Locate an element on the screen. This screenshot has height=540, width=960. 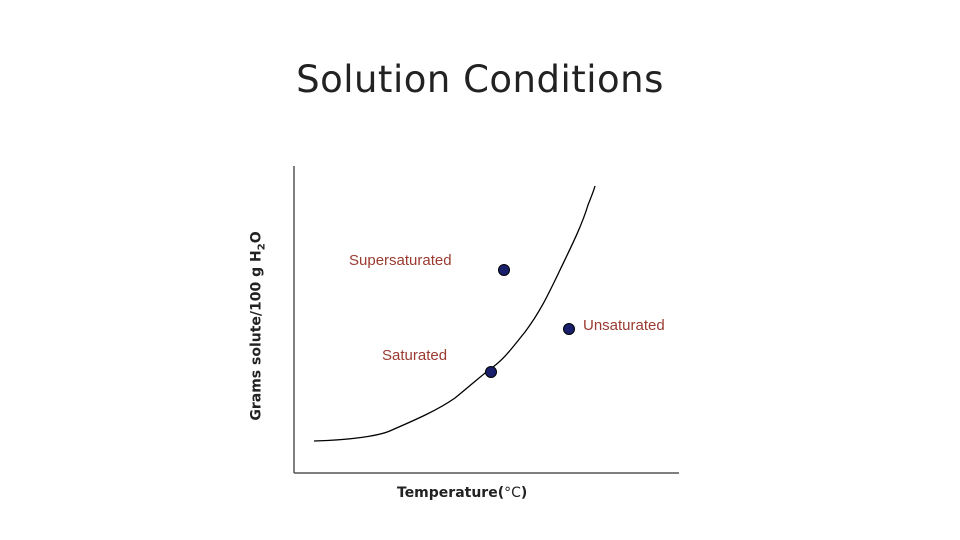
unsaturated-label: Unsaturated is located at coordinates (624, 325).